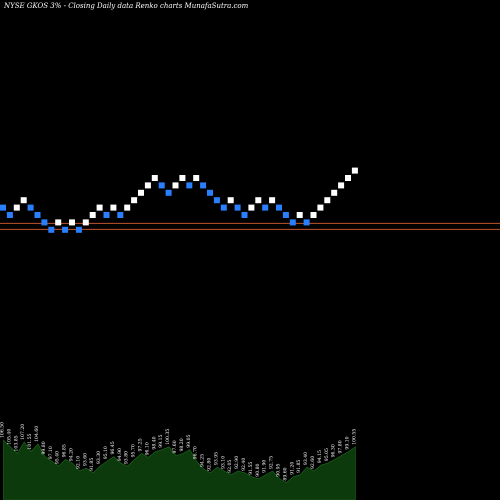 This screenshot has width=500, height=500. I want to click on volume-label: 92.90, so click(237, 462).